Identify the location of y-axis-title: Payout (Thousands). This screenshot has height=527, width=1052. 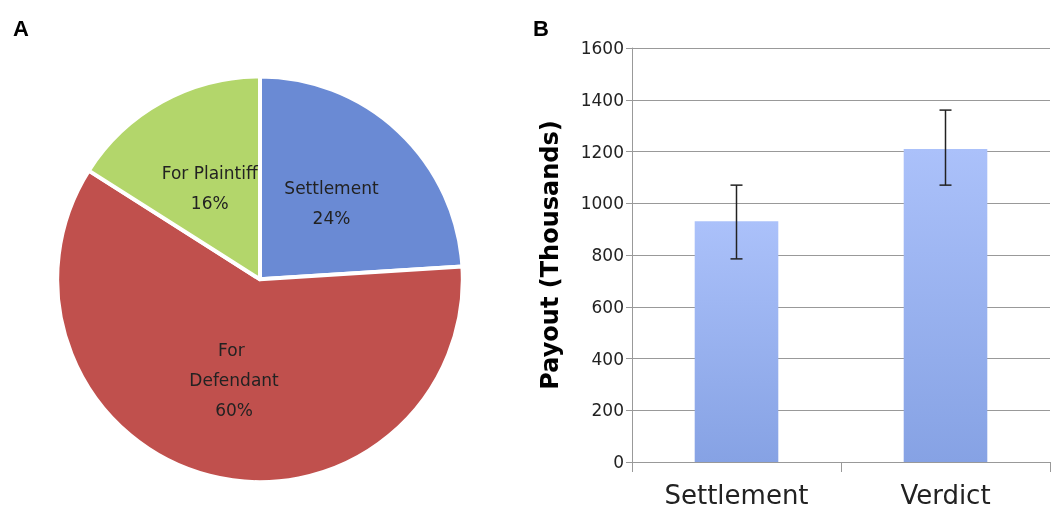
(550, 255).